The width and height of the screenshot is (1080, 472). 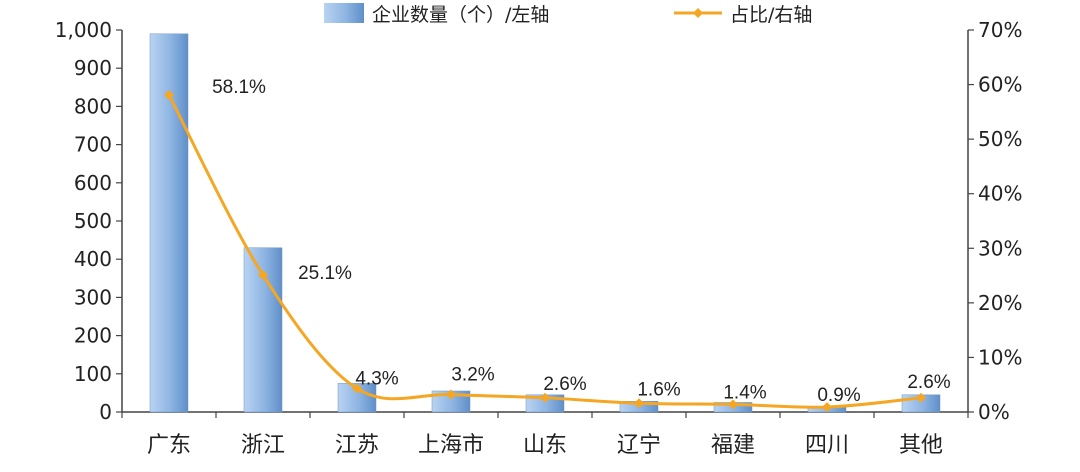 What do you see at coordinates (169, 445) in the screenshot?
I see `x-category-label: 广东` at bounding box center [169, 445].